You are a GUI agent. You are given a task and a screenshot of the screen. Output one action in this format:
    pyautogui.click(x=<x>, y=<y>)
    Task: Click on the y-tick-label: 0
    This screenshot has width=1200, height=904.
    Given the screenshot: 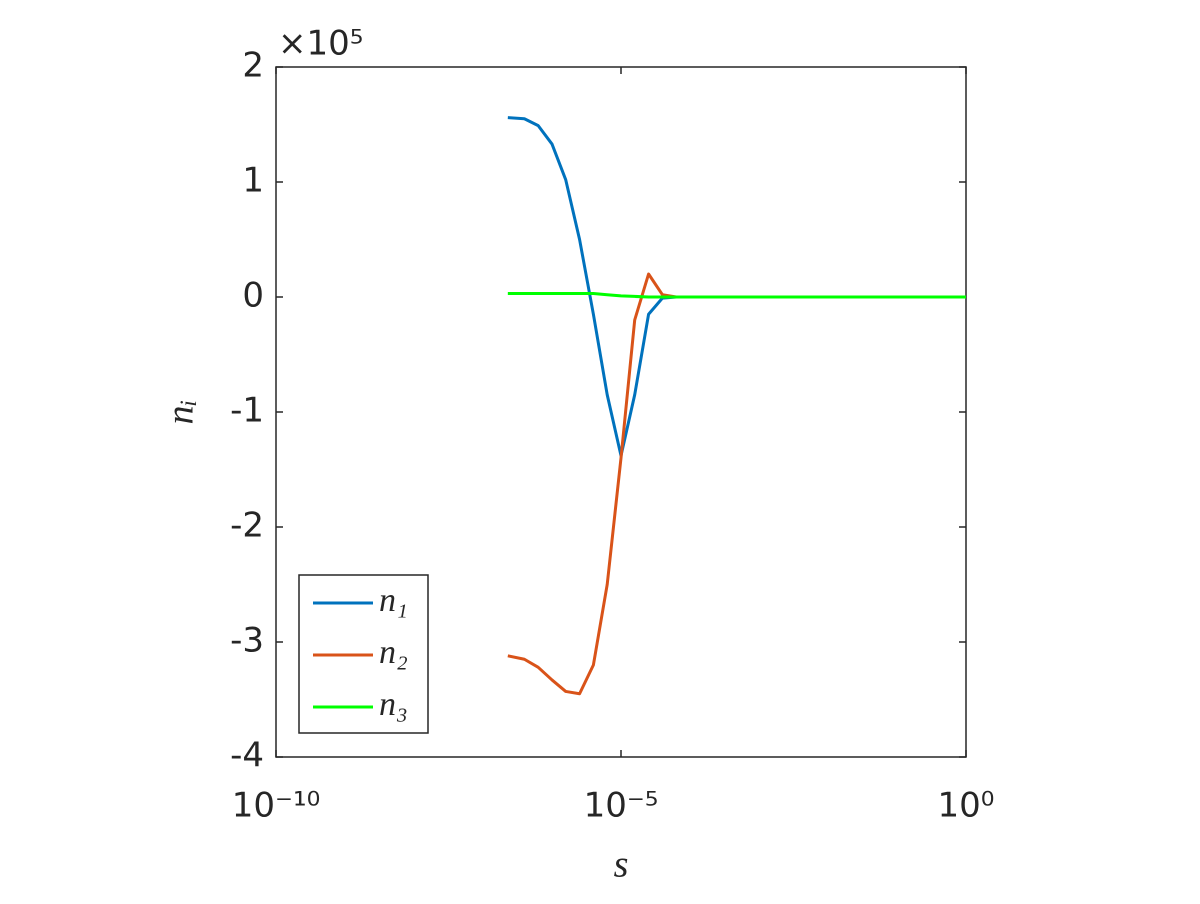 What is the action you would take?
    pyautogui.click(x=253, y=296)
    